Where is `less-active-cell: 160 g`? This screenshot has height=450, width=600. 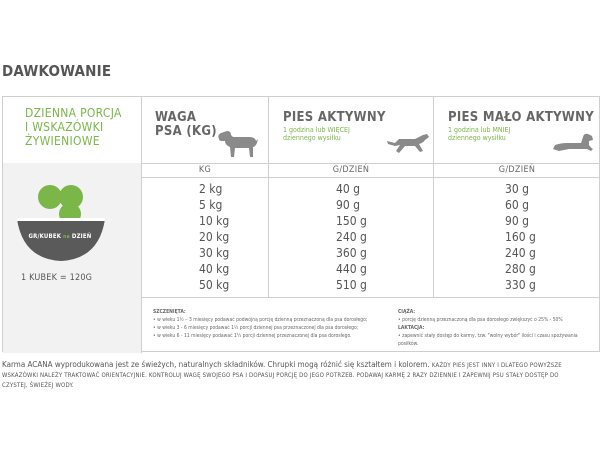 less-active-cell: 160 g is located at coordinates (520, 237).